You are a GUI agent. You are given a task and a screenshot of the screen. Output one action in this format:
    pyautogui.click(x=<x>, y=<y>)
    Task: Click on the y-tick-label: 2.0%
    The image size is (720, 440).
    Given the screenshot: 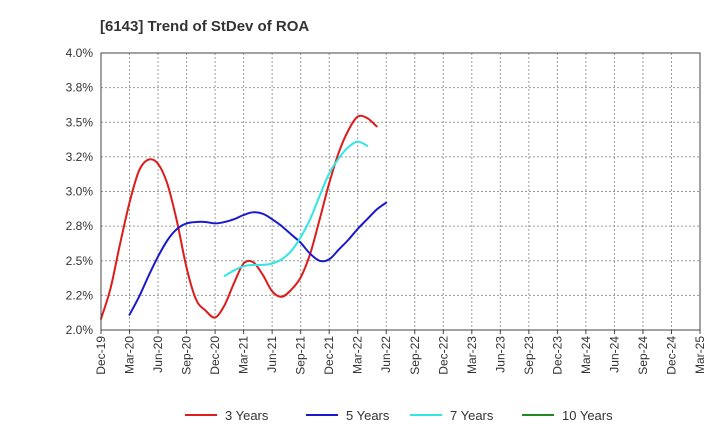 What is the action you would take?
    pyautogui.click(x=80, y=330)
    